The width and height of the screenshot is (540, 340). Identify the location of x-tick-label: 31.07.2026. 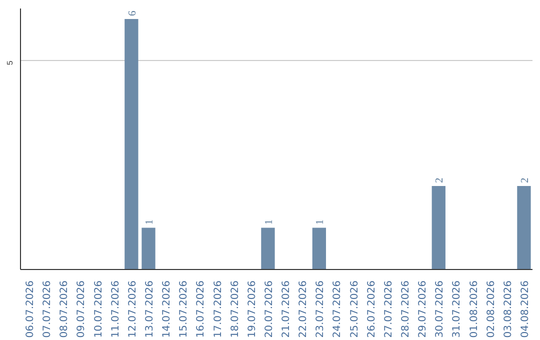
(457, 309).